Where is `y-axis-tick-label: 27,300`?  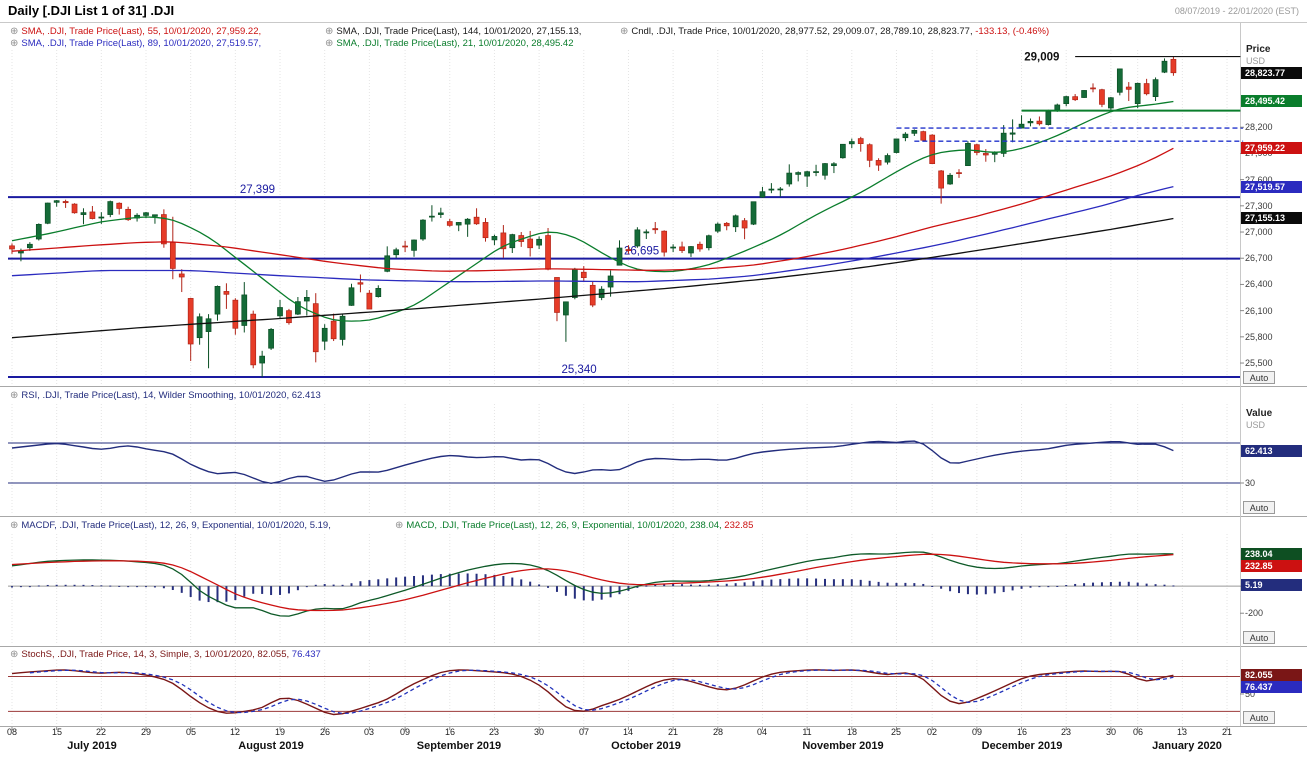 y-axis-tick-label: 27,300 is located at coordinates (1259, 206).